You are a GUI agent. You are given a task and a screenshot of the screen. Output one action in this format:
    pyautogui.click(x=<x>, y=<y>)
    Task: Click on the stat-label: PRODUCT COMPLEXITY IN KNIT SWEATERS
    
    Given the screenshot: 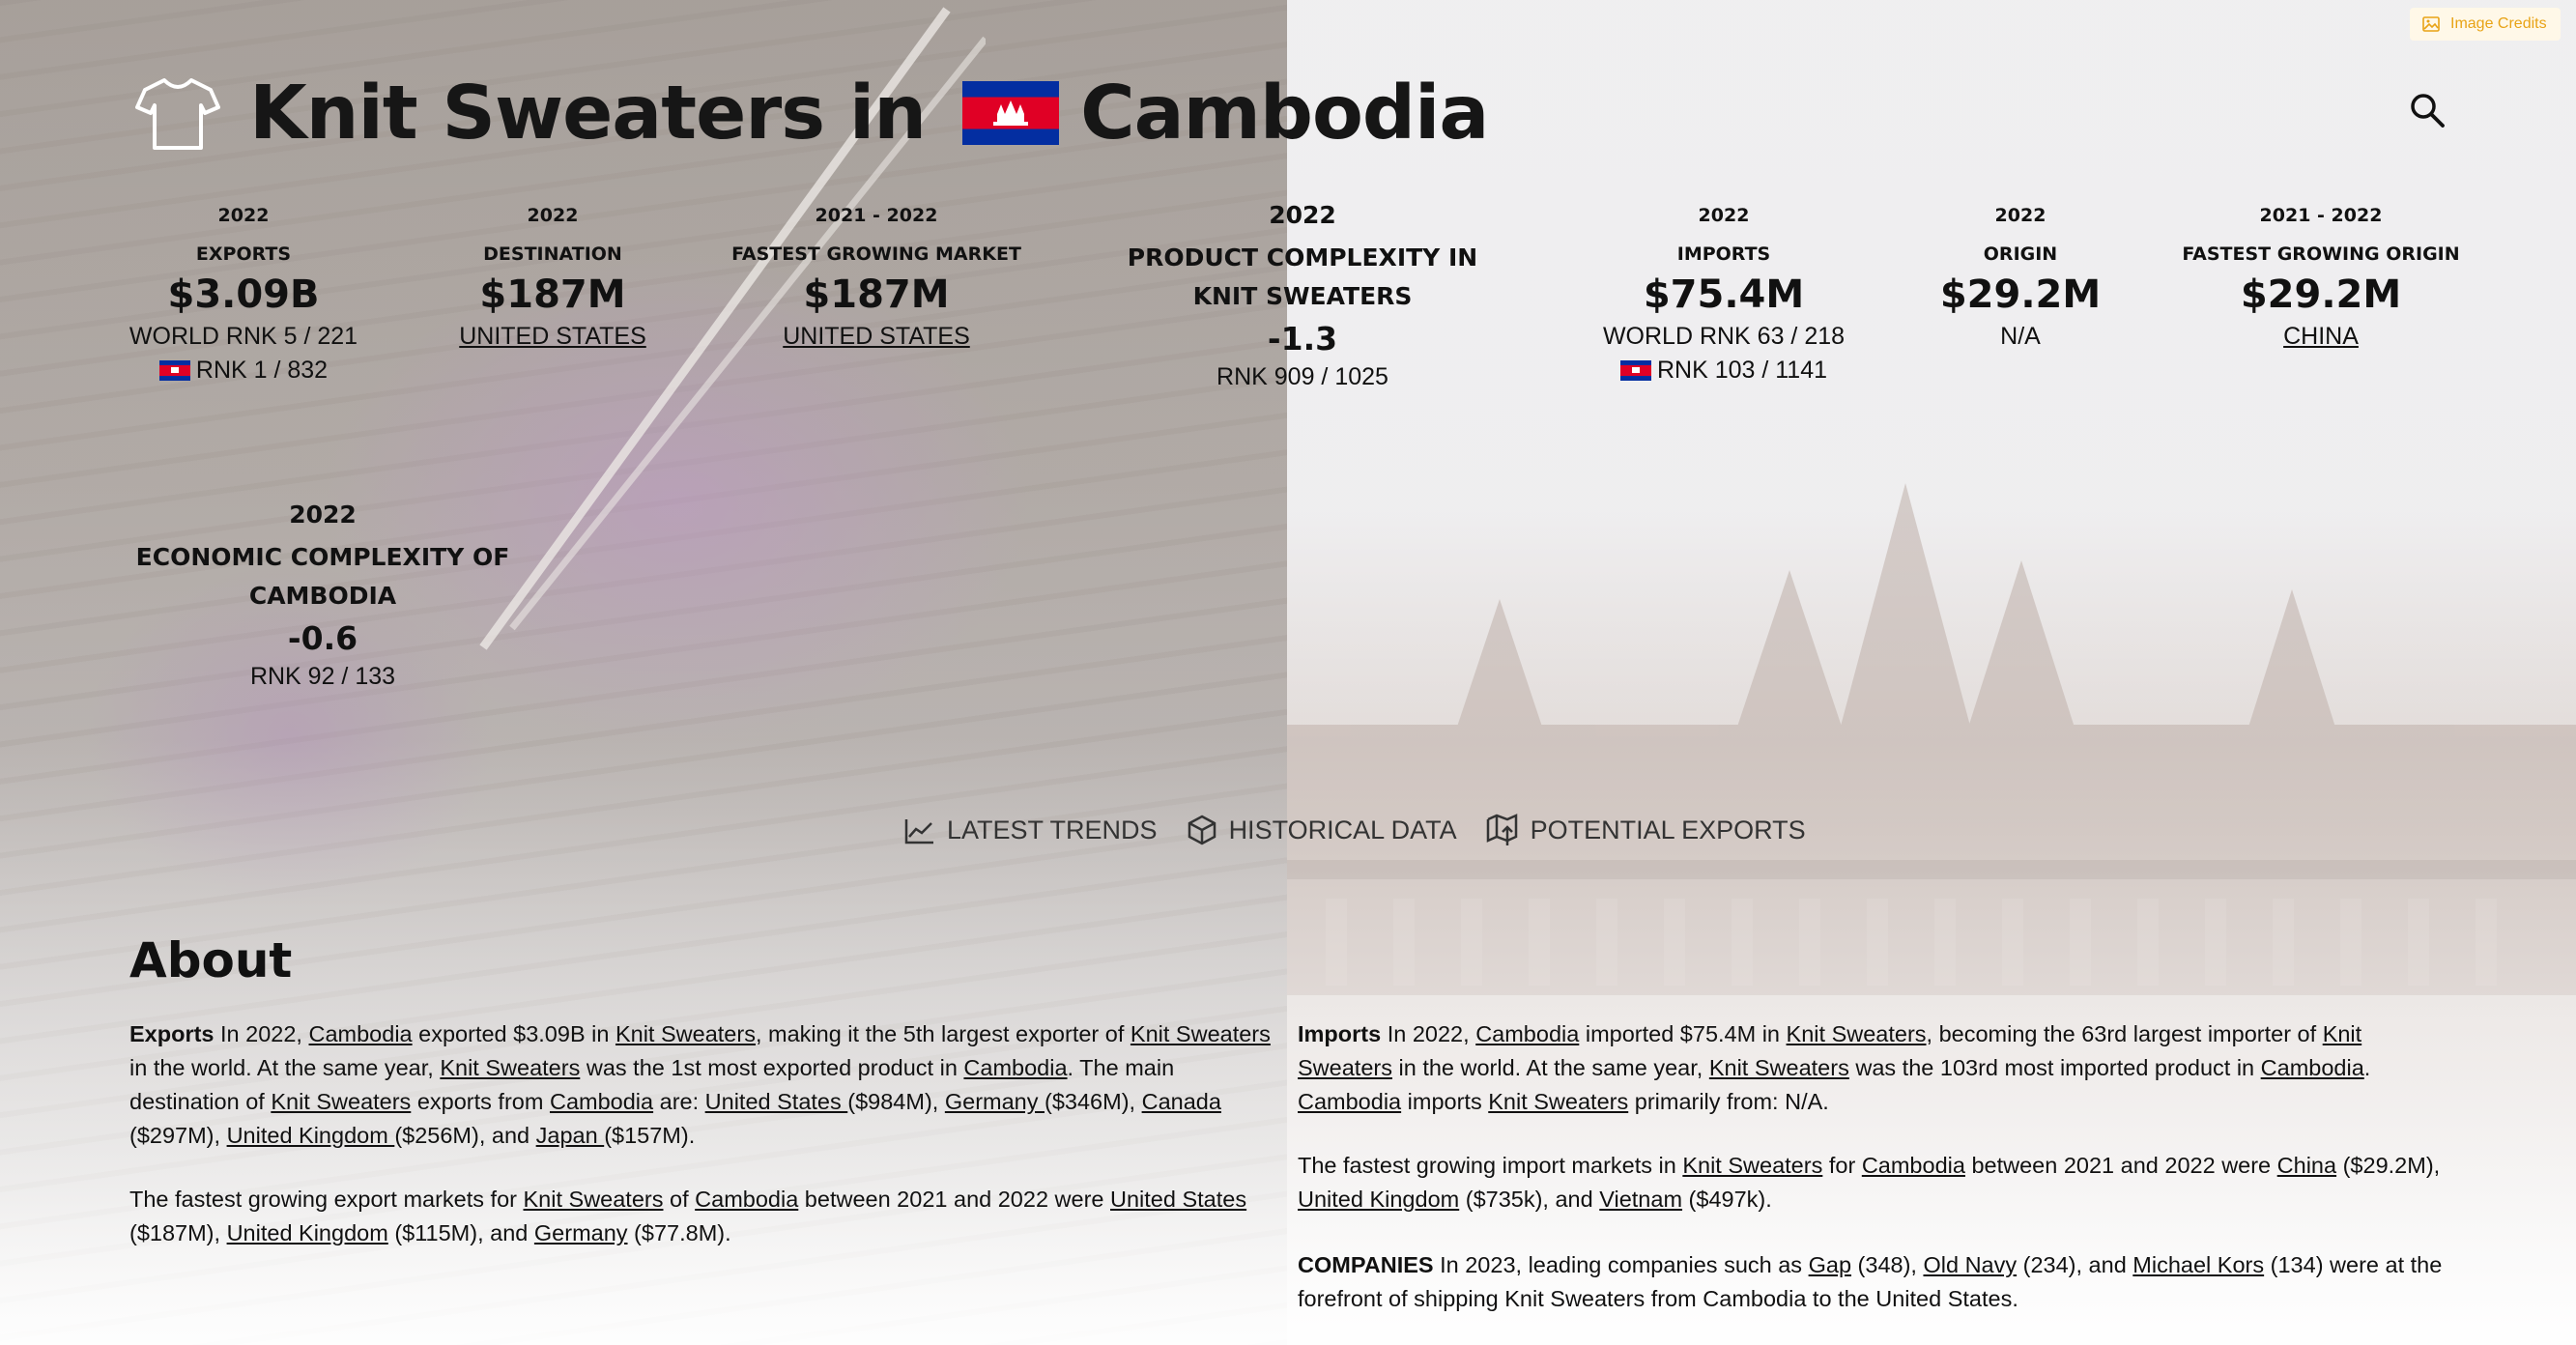 What is the action you would take?
    pyautogui.click(x=1303, y=277)
    